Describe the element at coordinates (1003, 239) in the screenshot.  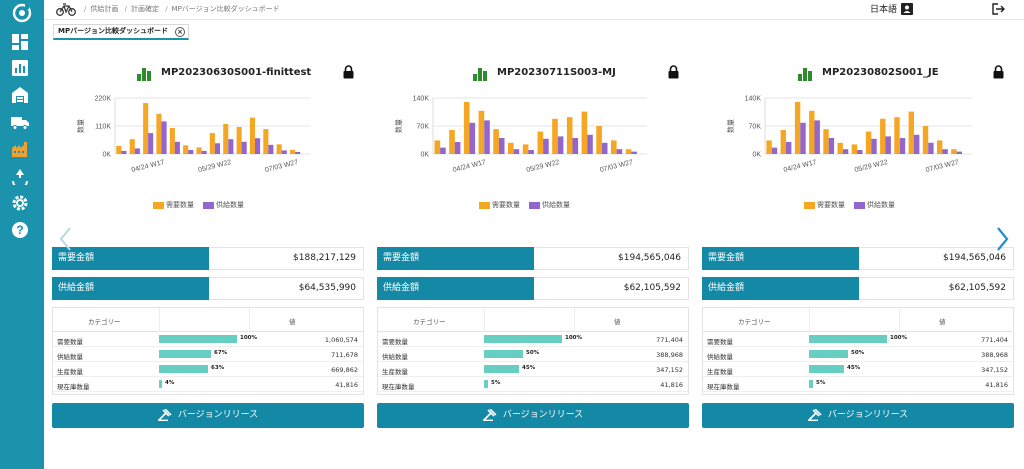
I see `carousel-next-arrow-icon` at that location.